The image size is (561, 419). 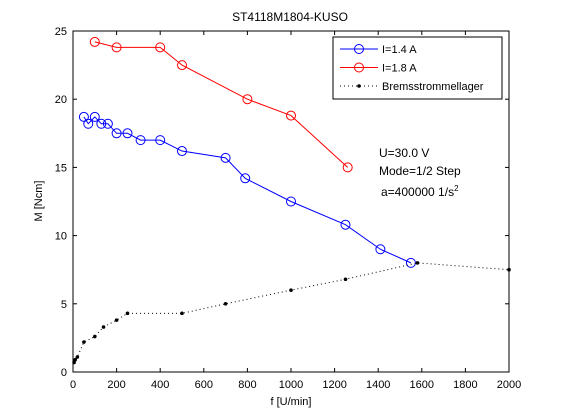 I want to click on x-tick-label: 1400, so click(x=378, y=385).